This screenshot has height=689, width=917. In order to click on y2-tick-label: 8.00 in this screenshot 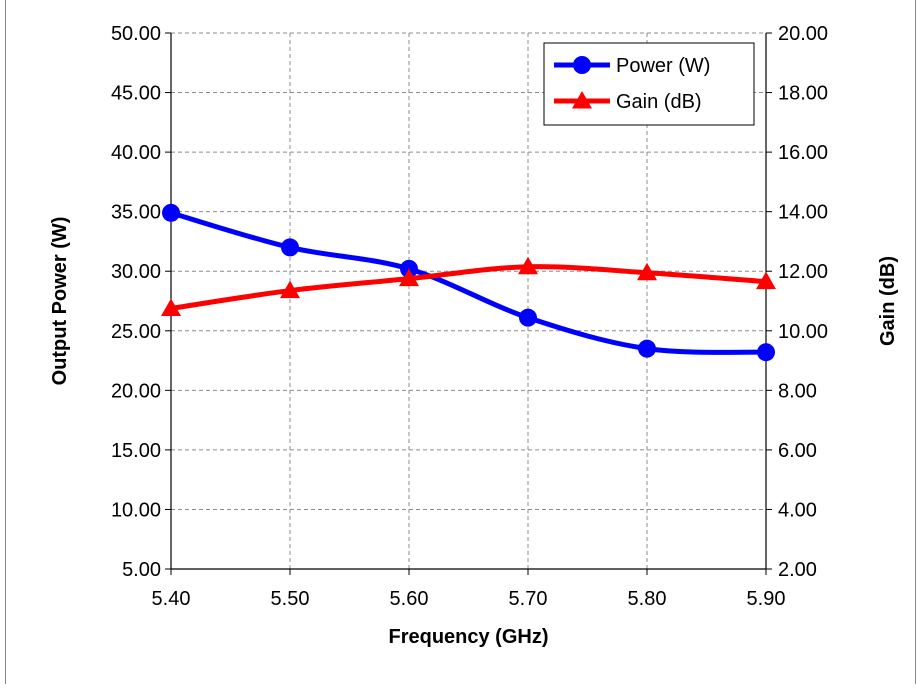, I will do `click(797, 391)`.